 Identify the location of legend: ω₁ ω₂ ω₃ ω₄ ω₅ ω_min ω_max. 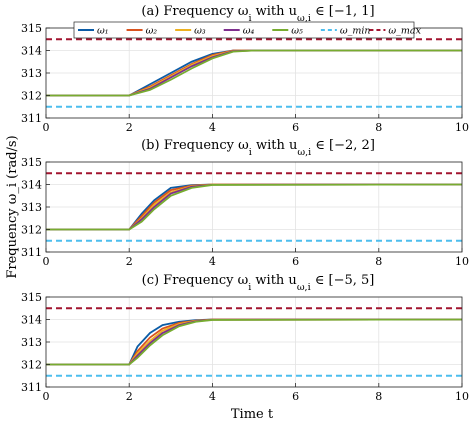
(247, 30).